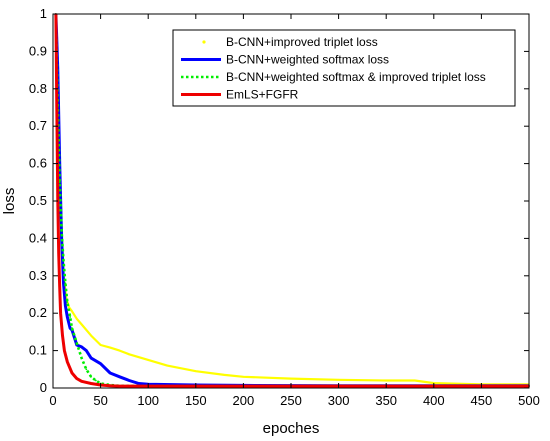 This screenshot has height=441, width=550. I want to click on x-tick-label: 300, so click(339, 400).